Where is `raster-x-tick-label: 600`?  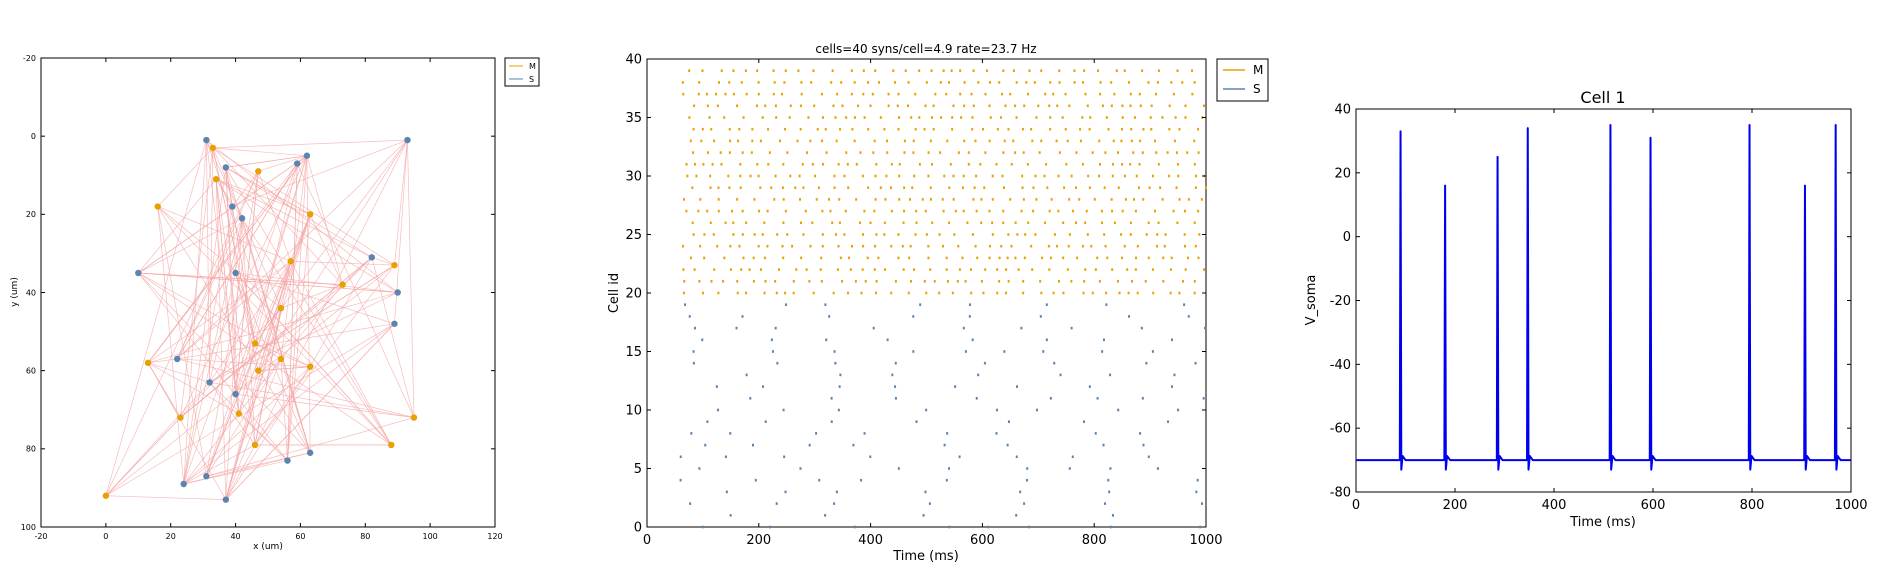
raster-x-tick-label: 600 is located at coordinates (982, 540).